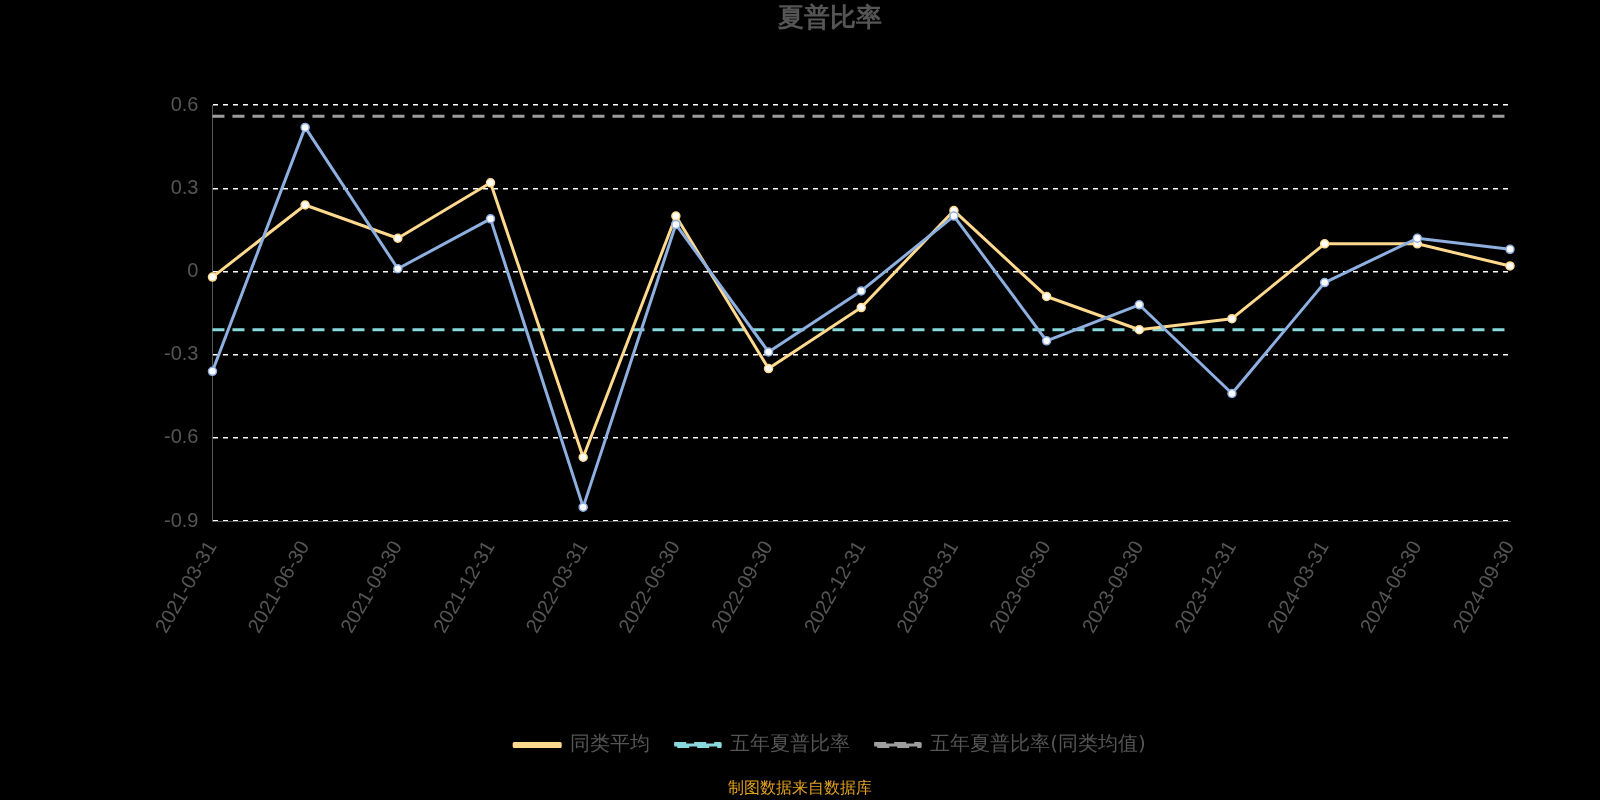  Describe the element at coordinates (193, 270) in the screenshot. I see `y-tick-label: 0` at that location.